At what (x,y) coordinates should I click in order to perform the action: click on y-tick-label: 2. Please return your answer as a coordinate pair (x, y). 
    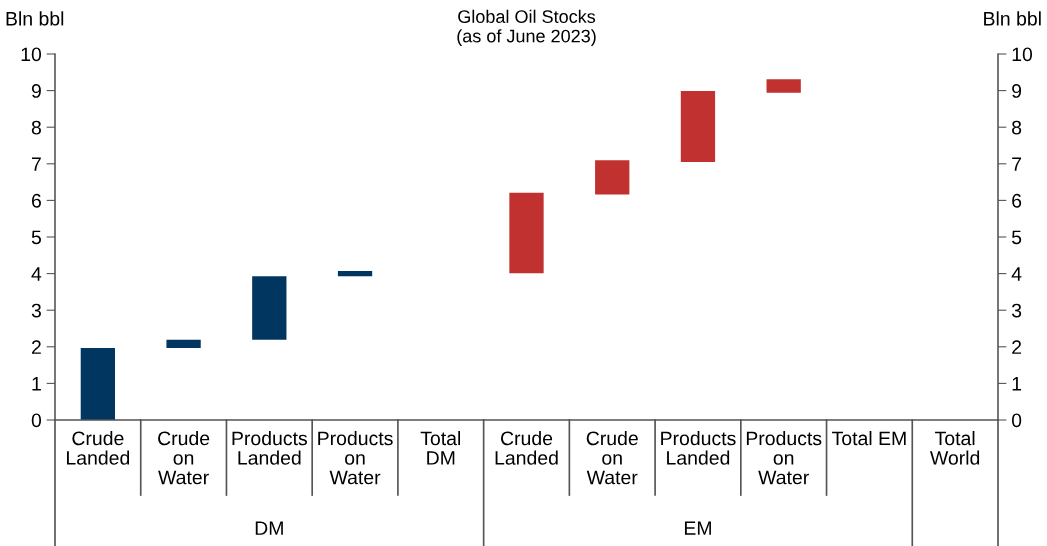
    Looking at the image, I should click on (36, 347).